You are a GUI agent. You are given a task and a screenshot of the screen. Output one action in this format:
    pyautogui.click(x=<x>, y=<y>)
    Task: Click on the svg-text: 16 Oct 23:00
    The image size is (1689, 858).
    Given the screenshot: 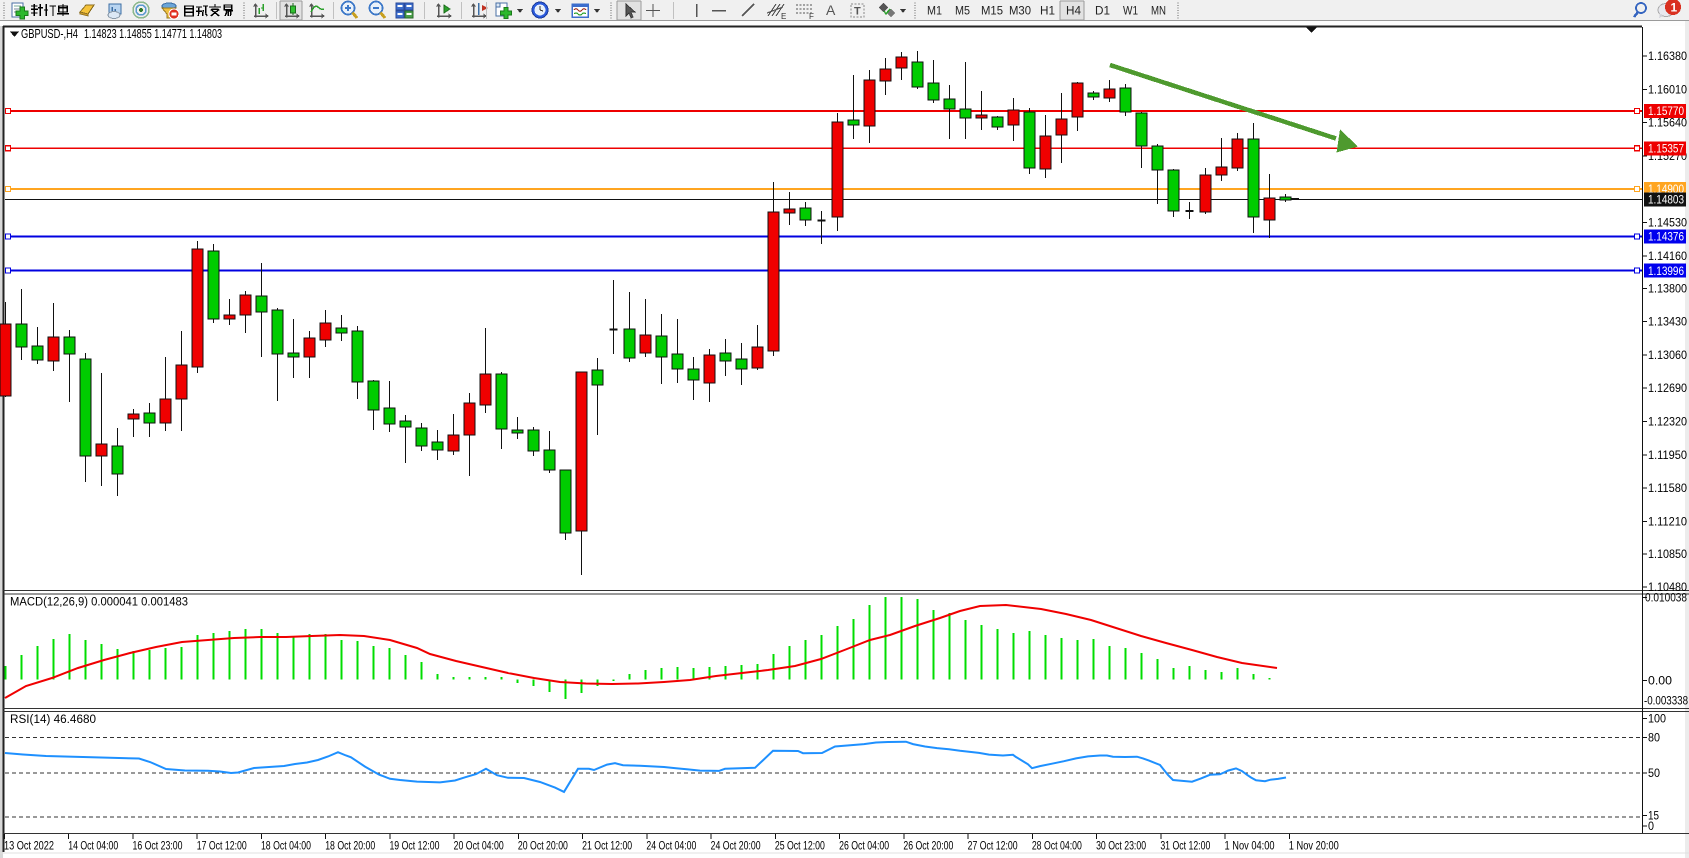 What is the action you would take?
    pyautogui.click(x=157, y=846)
    